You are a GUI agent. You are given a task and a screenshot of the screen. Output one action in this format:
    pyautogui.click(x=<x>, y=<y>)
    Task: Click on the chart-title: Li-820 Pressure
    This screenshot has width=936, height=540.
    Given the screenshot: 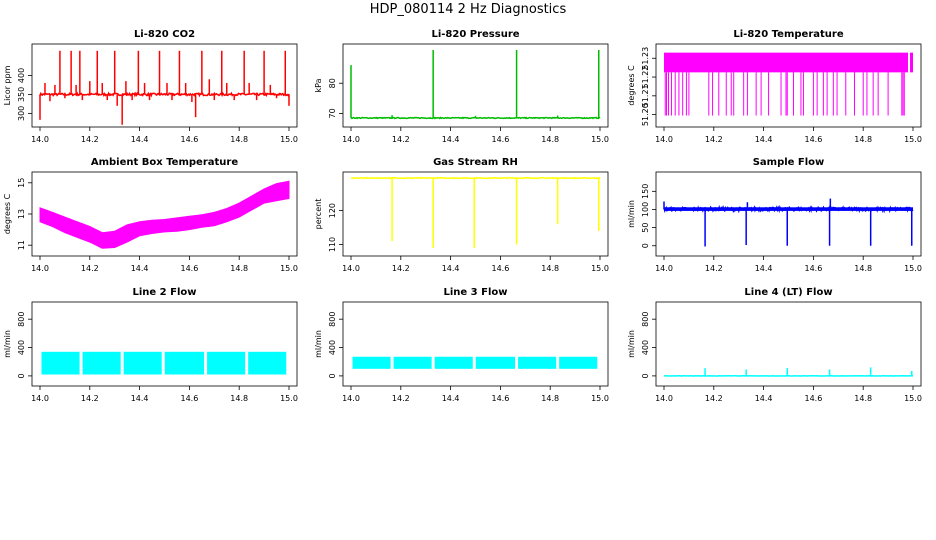 What is the action you would take?
    pyautogui.click(x=475, y=34)
    